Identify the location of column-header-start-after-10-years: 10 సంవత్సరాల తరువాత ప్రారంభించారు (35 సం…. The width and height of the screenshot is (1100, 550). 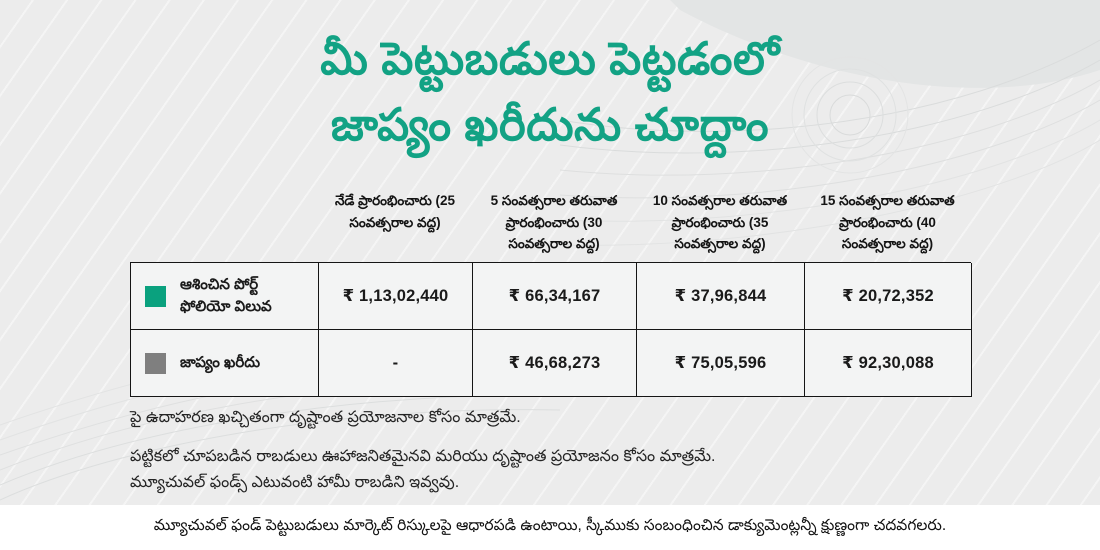
(720, 222).